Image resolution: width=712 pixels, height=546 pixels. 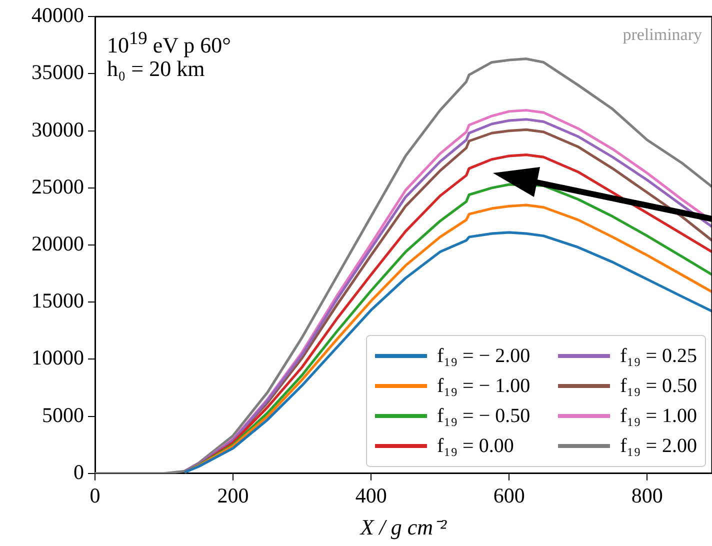 What do you see at coordinates (658, 416) in the screenshot?
I see `legend-label: f₁₉ = 1.00` at bounding box center [658, 416].